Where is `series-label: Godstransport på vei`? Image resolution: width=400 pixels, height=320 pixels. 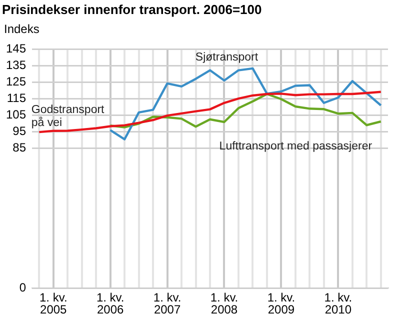
series-label: Godstransport på vei is located at coordinates (68, 116).